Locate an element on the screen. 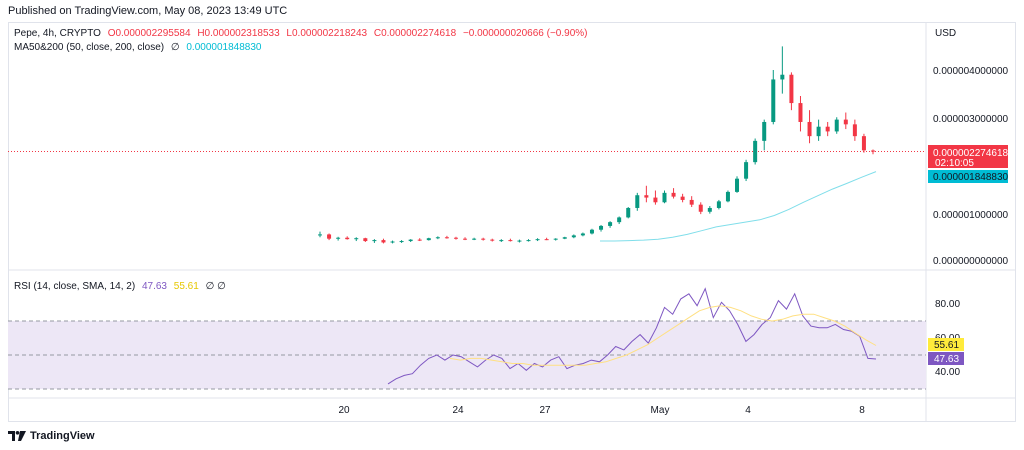  currency-label: USD is located at coordinates (945, 33).